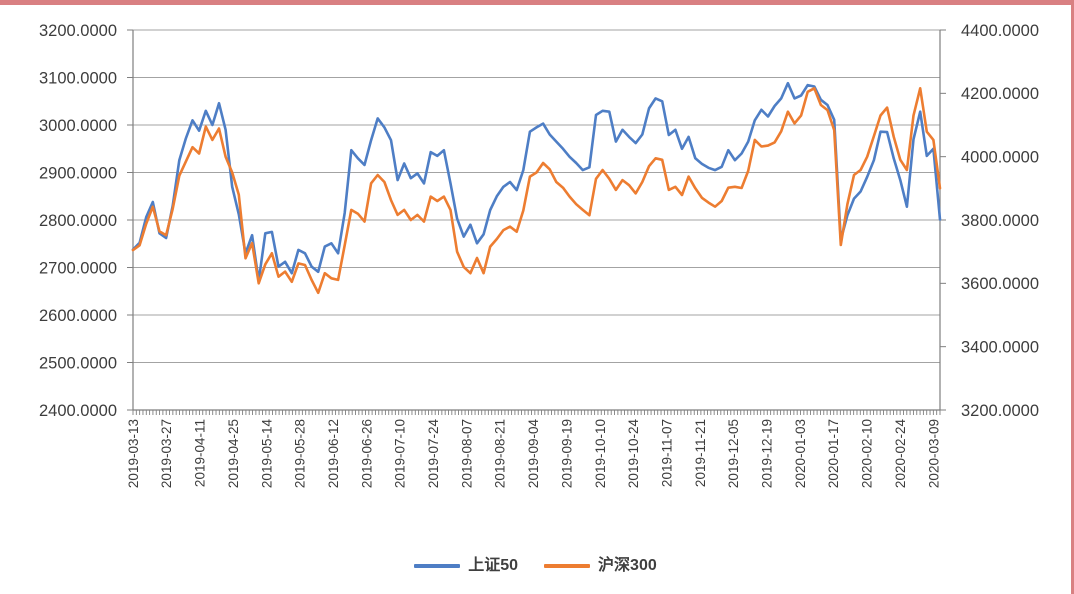 Image resolution: width=1074 pixels, height=594 pixels. I want to click on x-axis-tick-label: 2019-05-14, so click(266, 454).